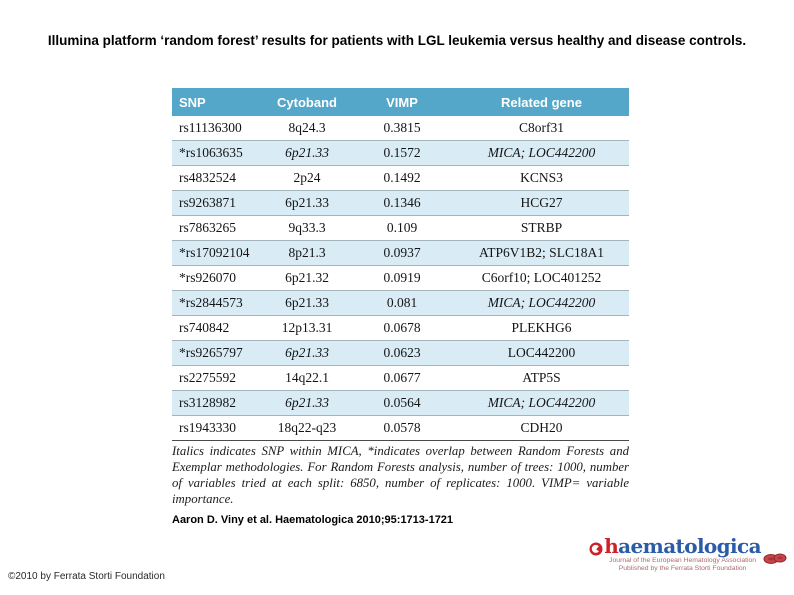 The image size is (794, 595). I want to click on table-cell: KCNS3, so click(541, 178).